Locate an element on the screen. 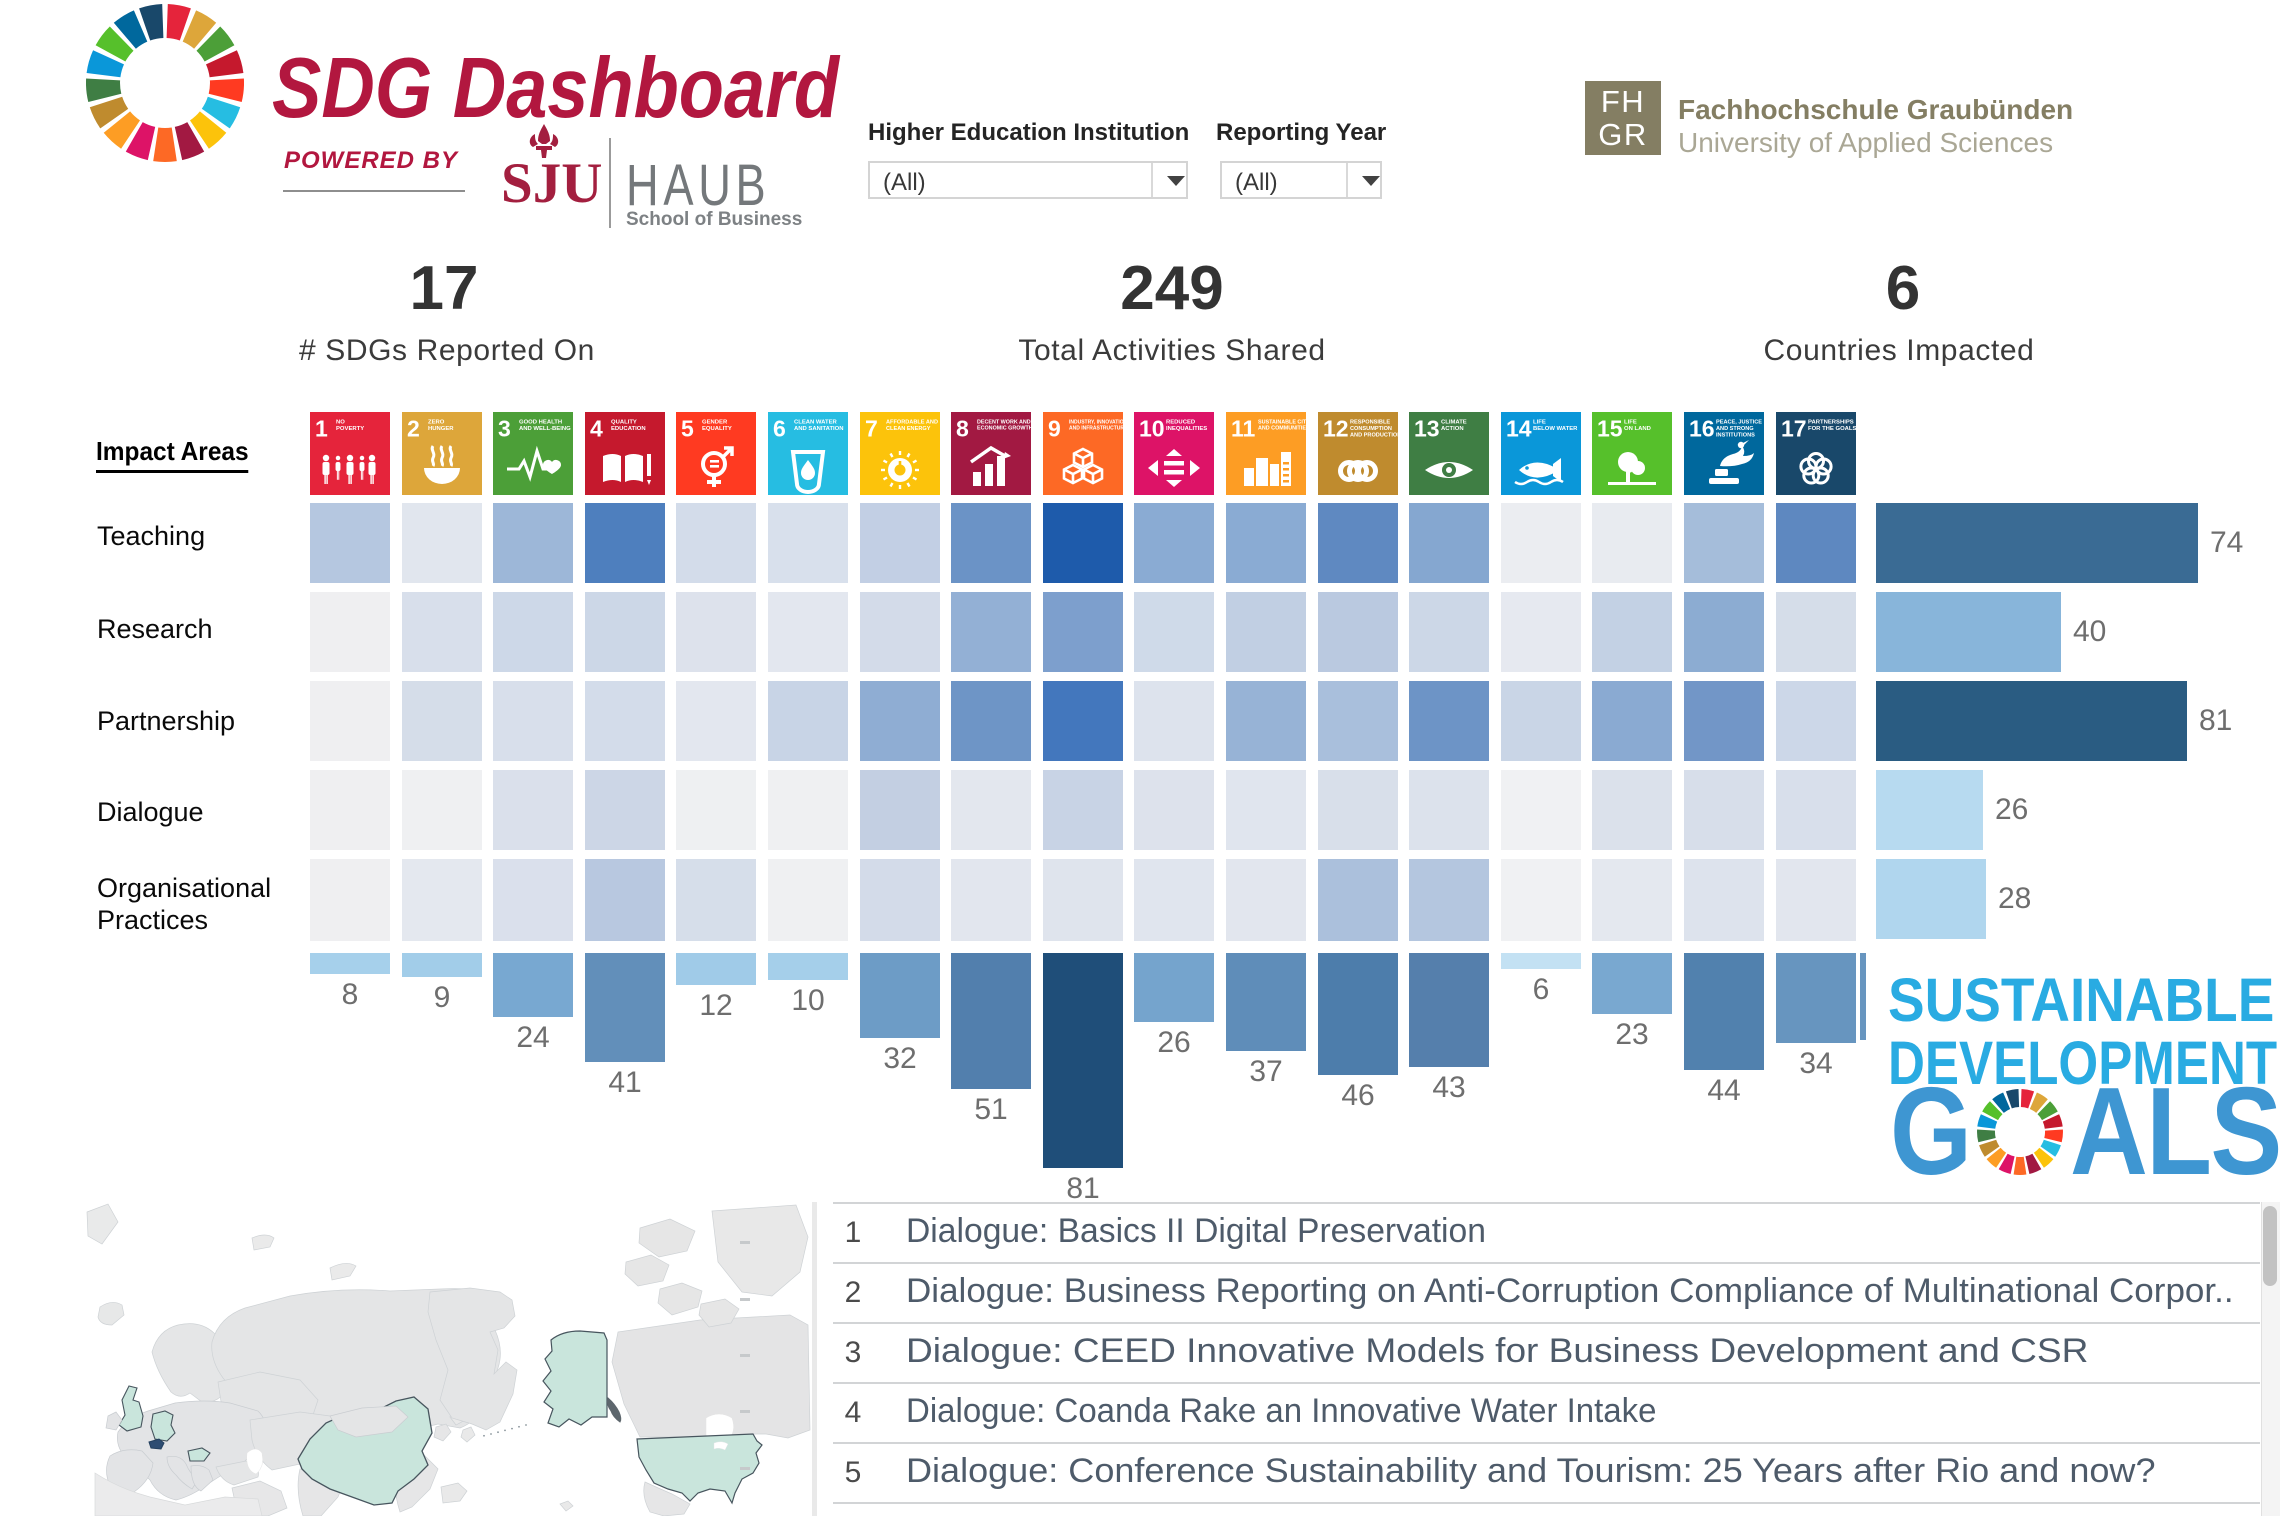 The width and height of the screenshot is (2284, 1516). svg-text: 7 is located at coordinates (871, 429).